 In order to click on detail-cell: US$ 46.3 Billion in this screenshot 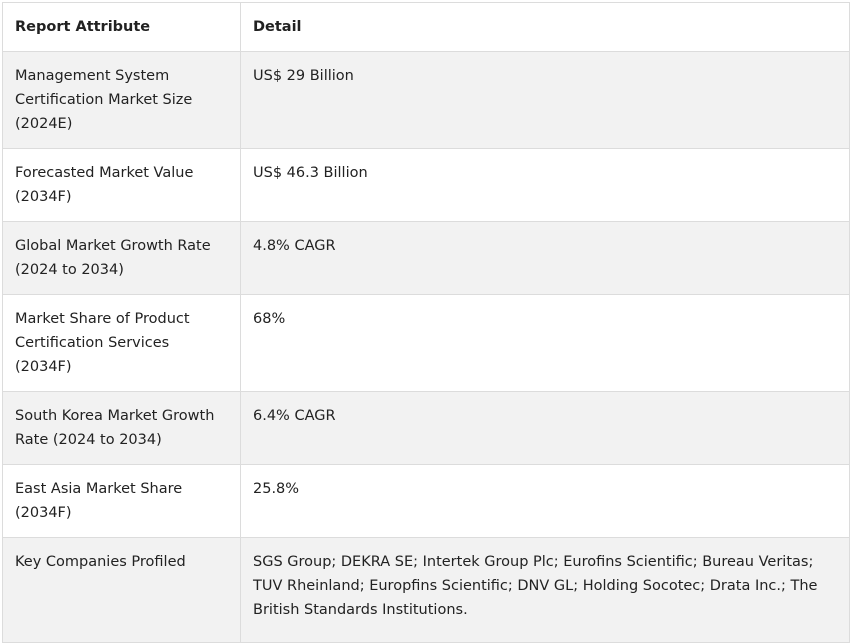, I will do `click(545, 185)`.